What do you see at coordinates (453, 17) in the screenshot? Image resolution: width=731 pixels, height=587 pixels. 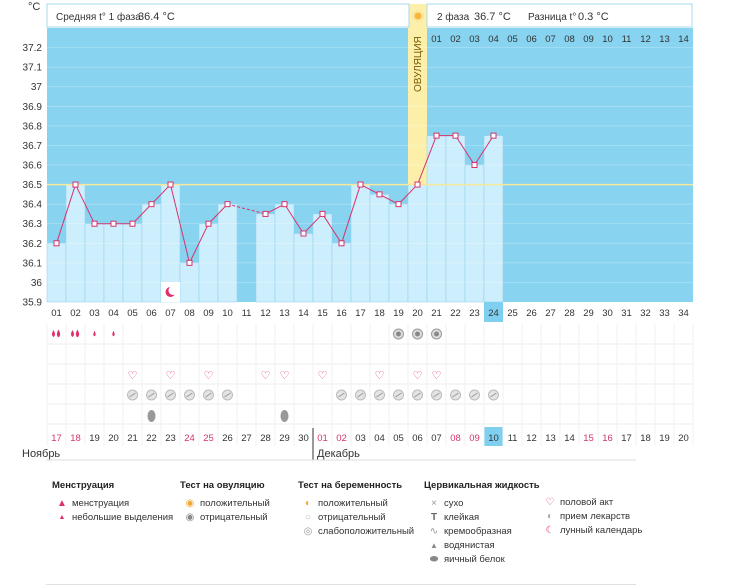 I see `phase2-label: 2 фаза` at bounding box center [453, 17].